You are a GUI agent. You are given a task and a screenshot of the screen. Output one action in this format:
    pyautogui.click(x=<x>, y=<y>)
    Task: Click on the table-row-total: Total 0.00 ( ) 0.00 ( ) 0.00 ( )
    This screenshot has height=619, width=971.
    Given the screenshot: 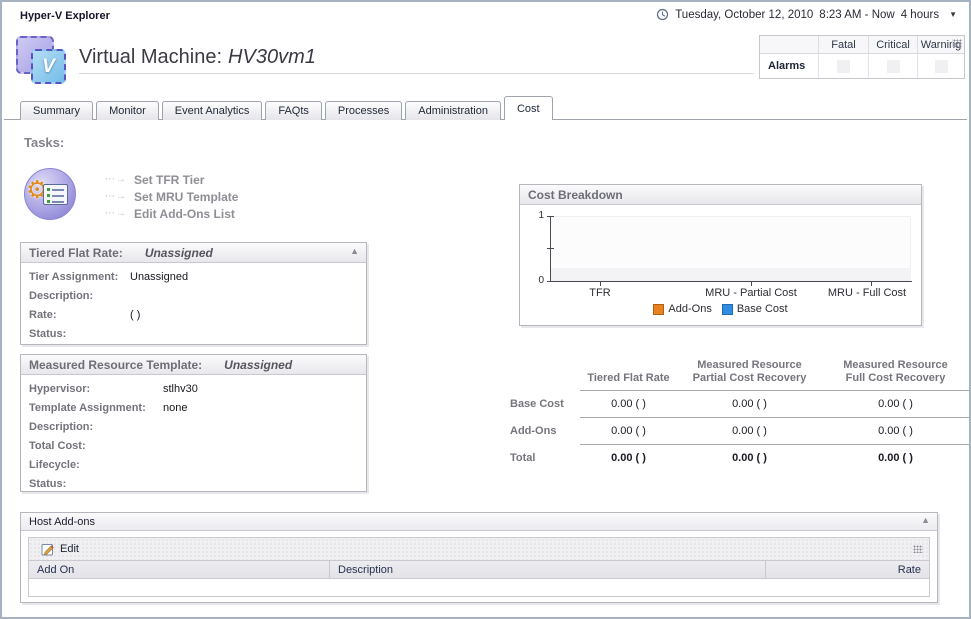 What is the action you would take?
    pyautogui.click(x=738, y=457)
    